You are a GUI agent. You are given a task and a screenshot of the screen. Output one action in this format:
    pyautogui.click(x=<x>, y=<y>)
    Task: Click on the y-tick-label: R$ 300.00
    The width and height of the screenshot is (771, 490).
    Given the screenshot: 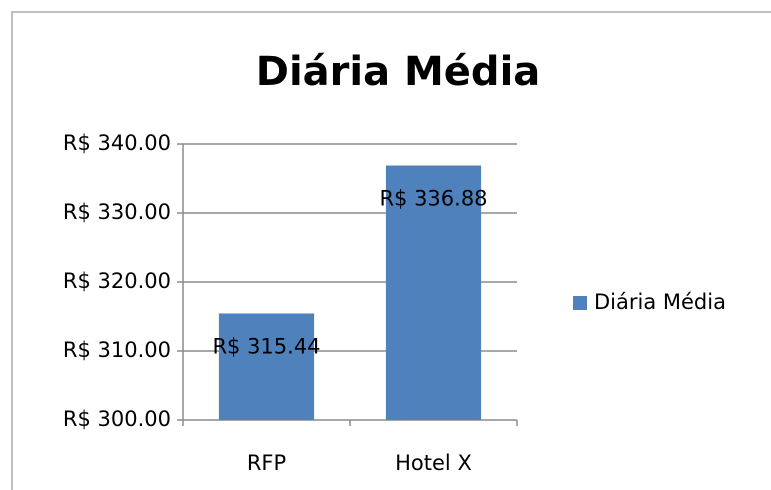 What is the action you would take?
    pyautogui.click(x=117, y=419)
    